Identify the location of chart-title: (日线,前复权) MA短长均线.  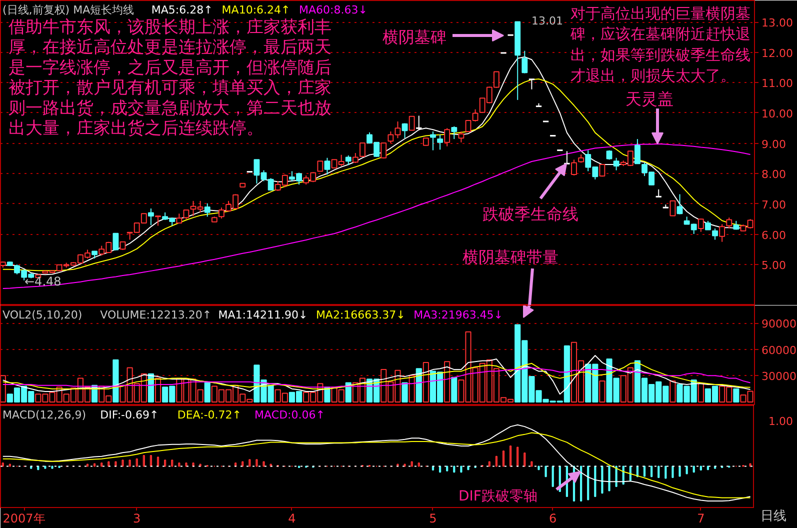
(68, 10).